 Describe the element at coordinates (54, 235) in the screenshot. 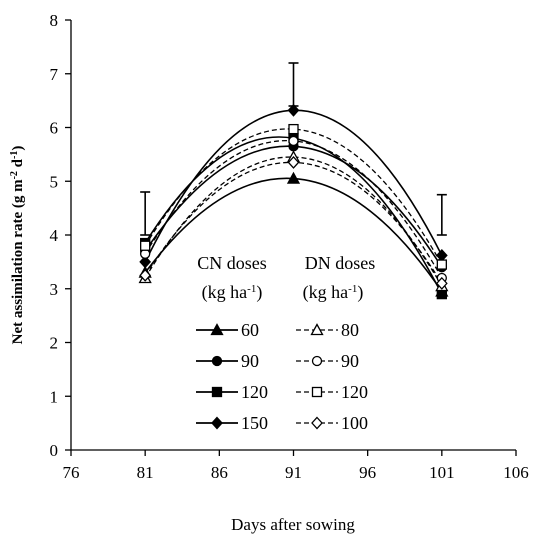

I see `y-tick-label: 4` at that location.